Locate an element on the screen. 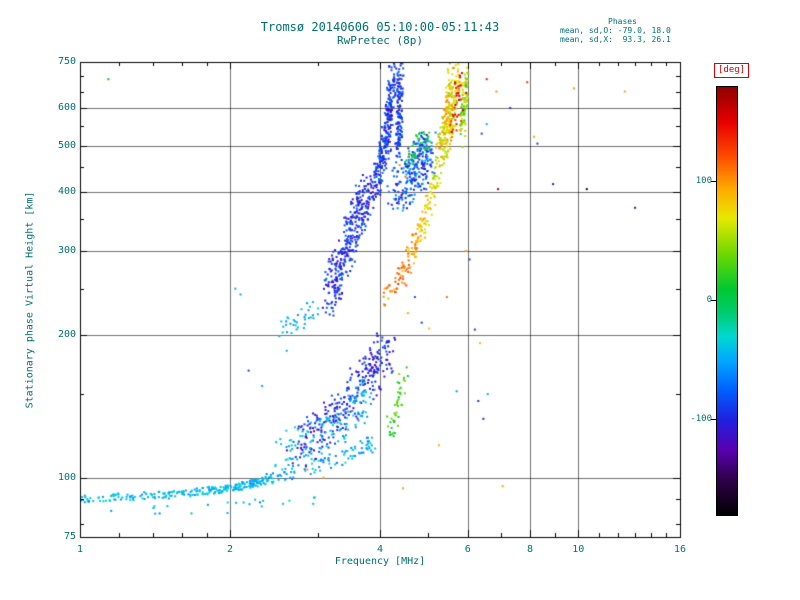 This screenshot has width=800, height=600. colorbar-tick-label: -100 is located at coordinates (701, 418).